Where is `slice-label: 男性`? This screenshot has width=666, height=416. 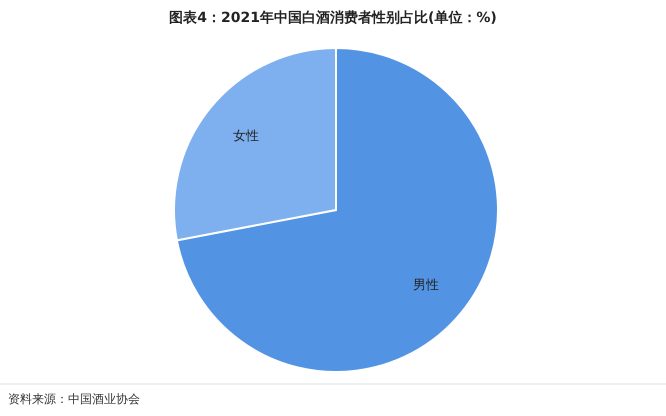
slice-label: 男性 is located at coordinates (425, 285).